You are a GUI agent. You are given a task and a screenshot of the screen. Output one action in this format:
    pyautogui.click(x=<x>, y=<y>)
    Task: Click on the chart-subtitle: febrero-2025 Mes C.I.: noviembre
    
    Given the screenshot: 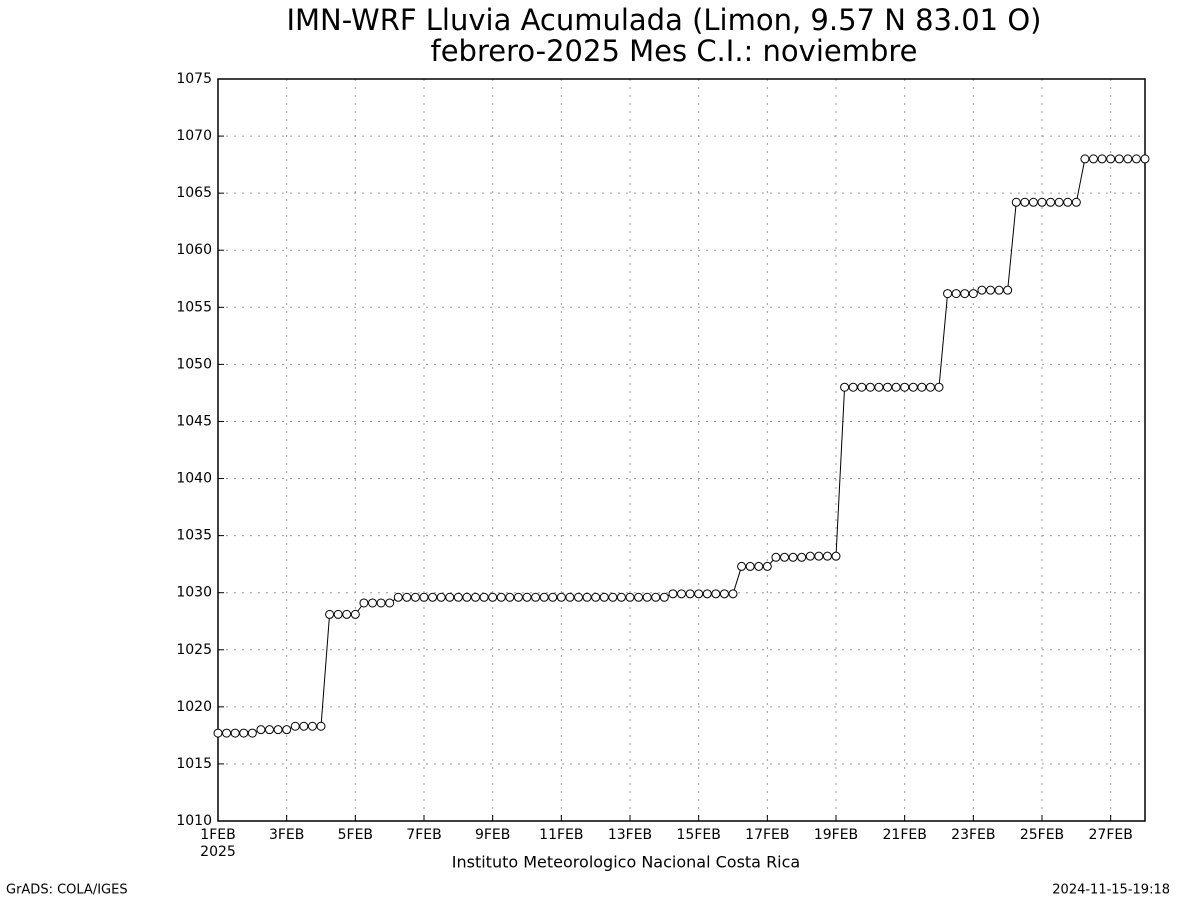 What is the action you would take?
    pyautogui.click(x=673, y=51)
    